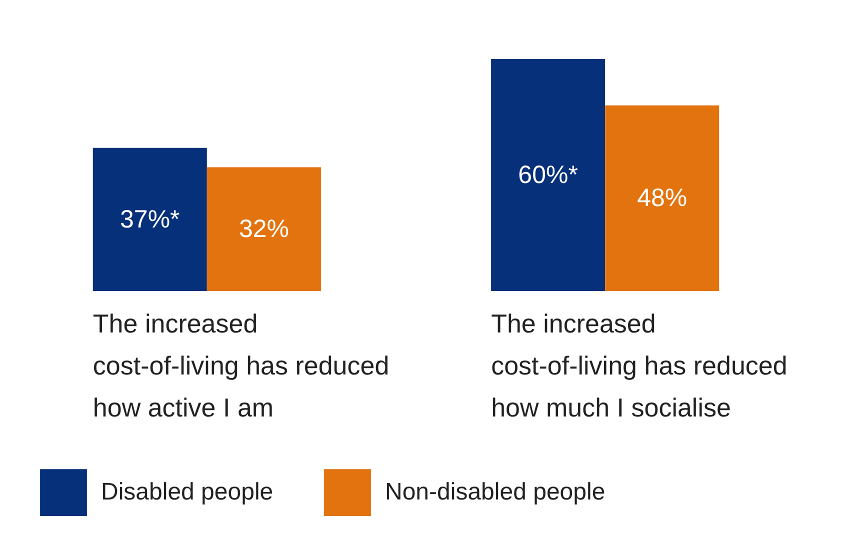 The width and height of the screenshot is (852, 552). What do you see at coordinates (495, 492) in the screenshot?
I see `legend-label: Non-disabled people` at bounding box center [495, 492].